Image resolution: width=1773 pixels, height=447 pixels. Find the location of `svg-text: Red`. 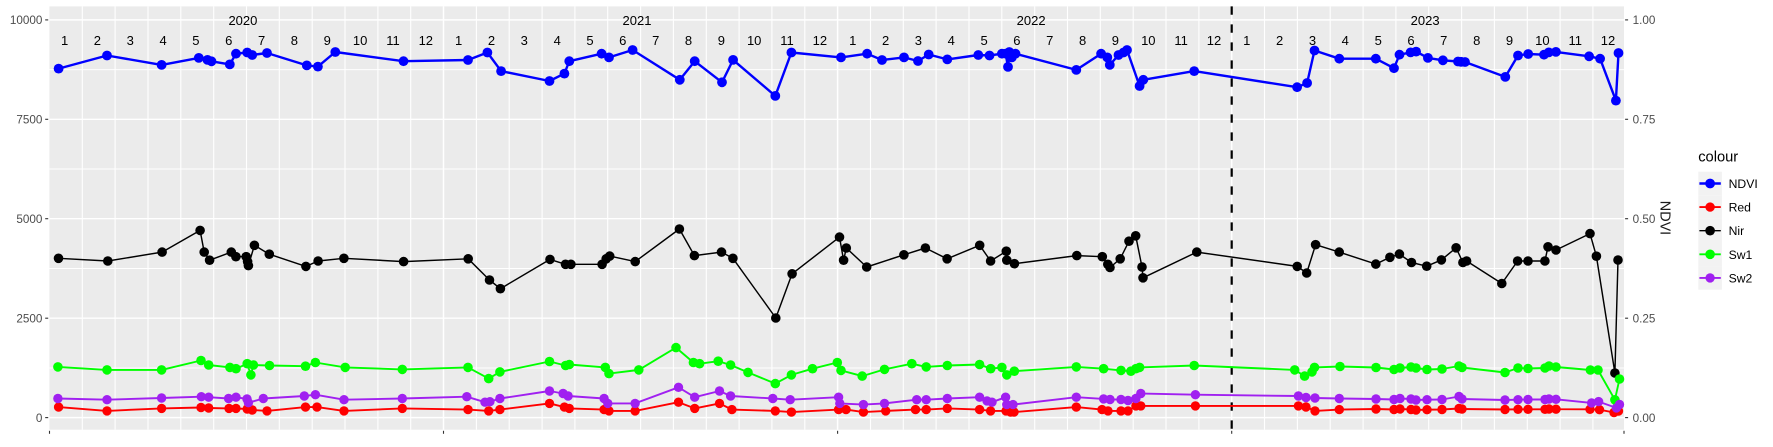

svg-text: Red is located at coordinates (1740, 208).